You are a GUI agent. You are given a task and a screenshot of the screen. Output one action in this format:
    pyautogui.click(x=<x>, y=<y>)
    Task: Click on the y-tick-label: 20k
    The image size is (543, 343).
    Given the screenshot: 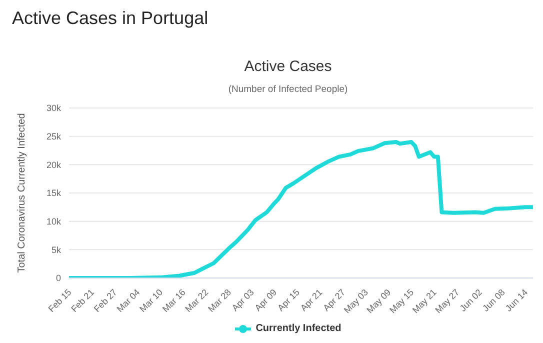 What is the action you would take?
    pyautogui.click(x=54, y=165)
    